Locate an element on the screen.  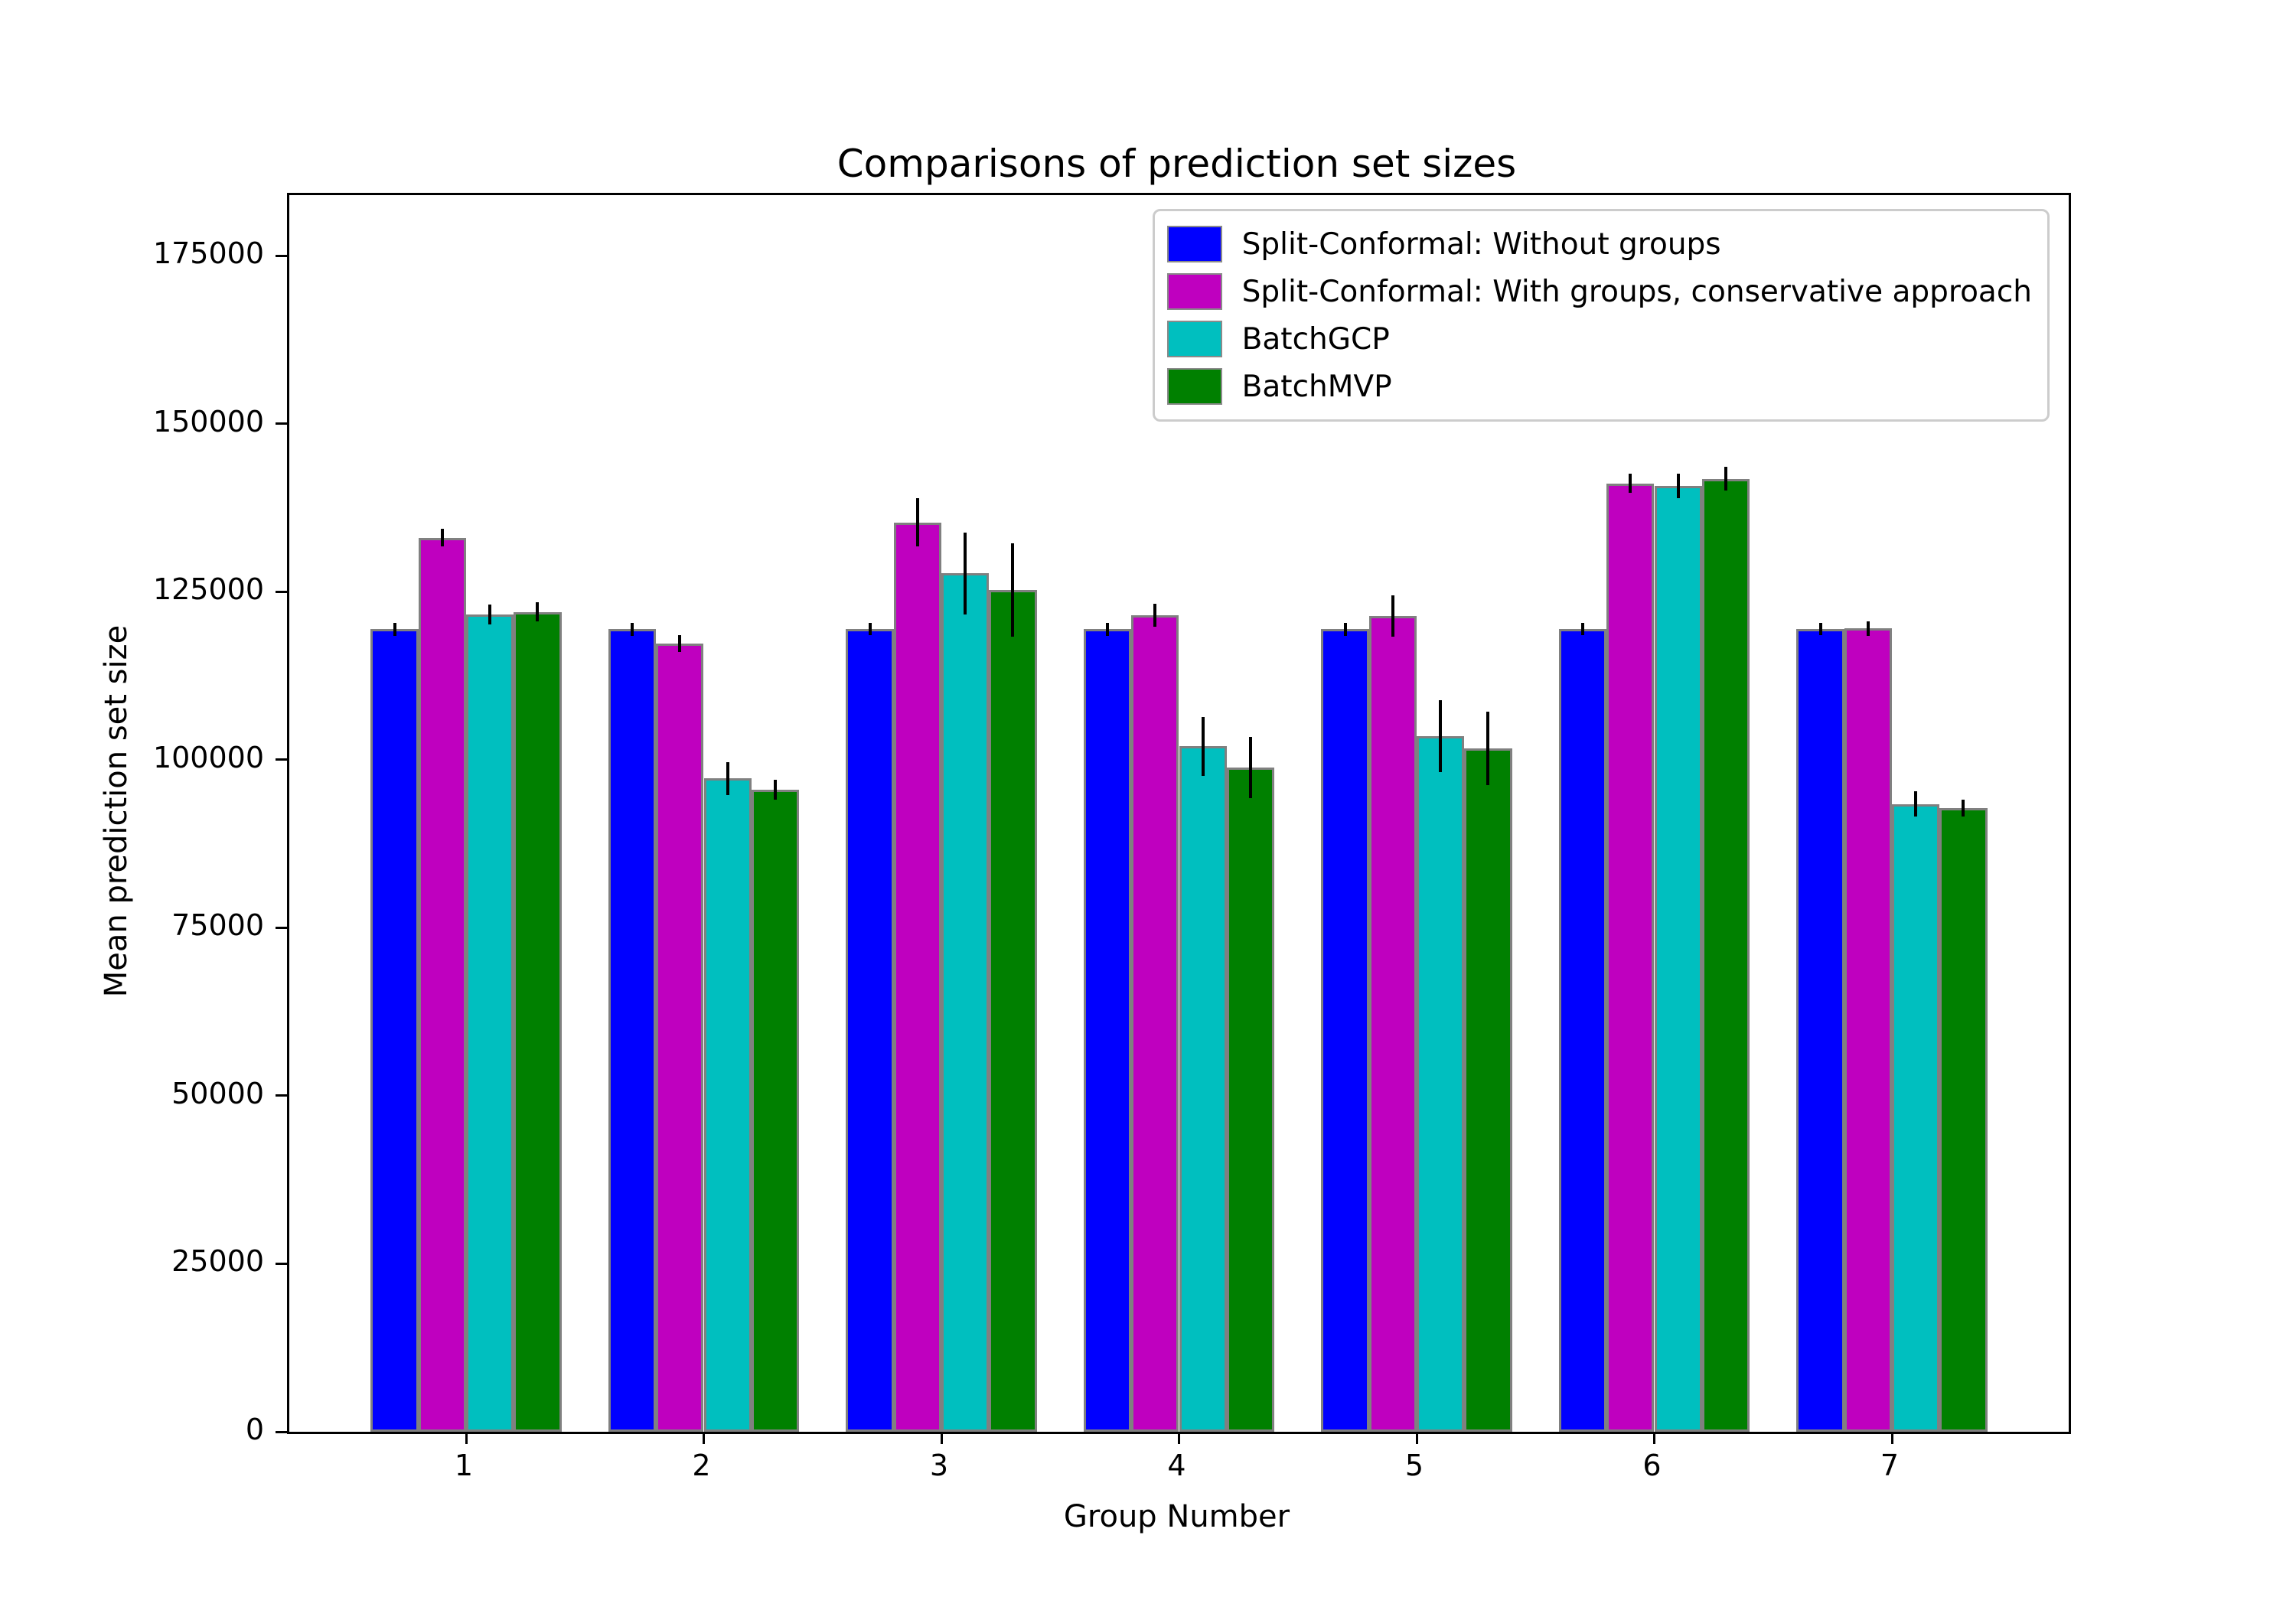
legend-item-label: BatchMVP is located at coordinates (1316, 387).